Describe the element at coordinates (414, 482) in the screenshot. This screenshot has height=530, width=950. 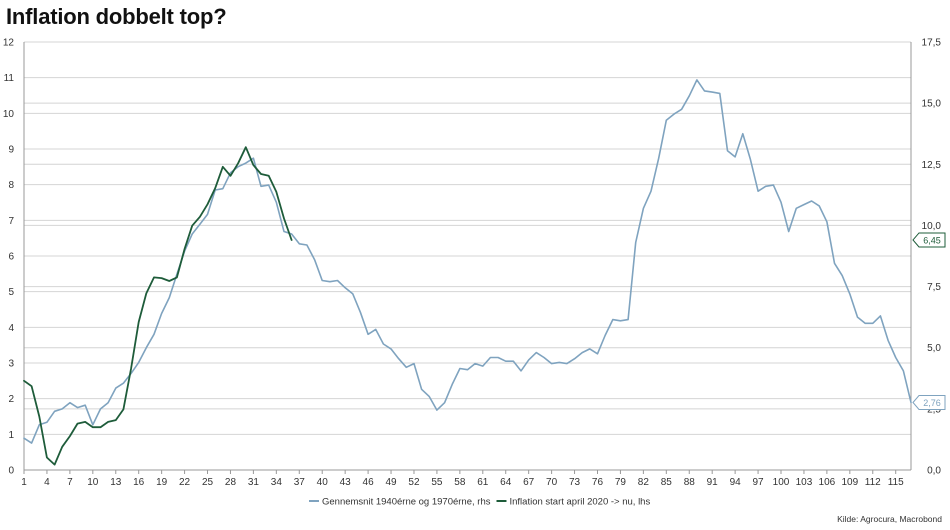
I see `x-tick-label: 52` at that location.